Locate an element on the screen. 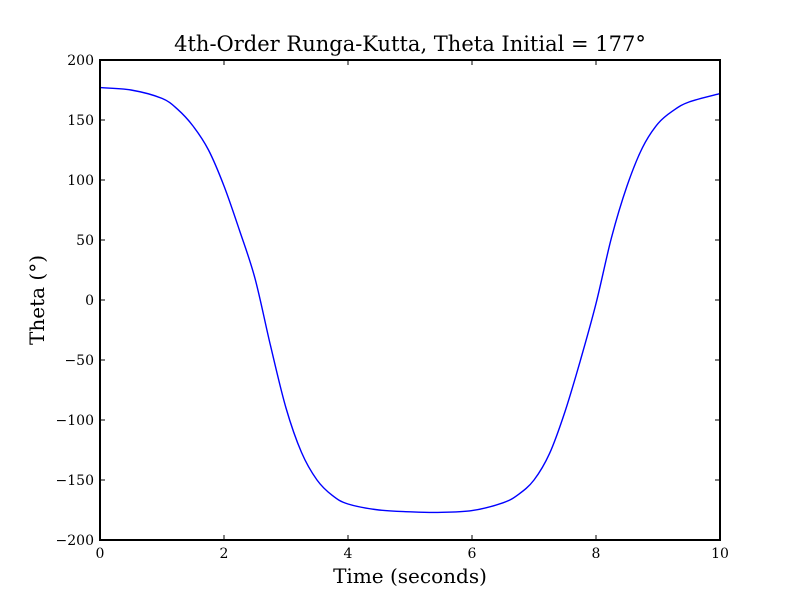 The height and width of the screenshot is (600, 800). x-tick-label: 0 is located at coordinates (100, 554).